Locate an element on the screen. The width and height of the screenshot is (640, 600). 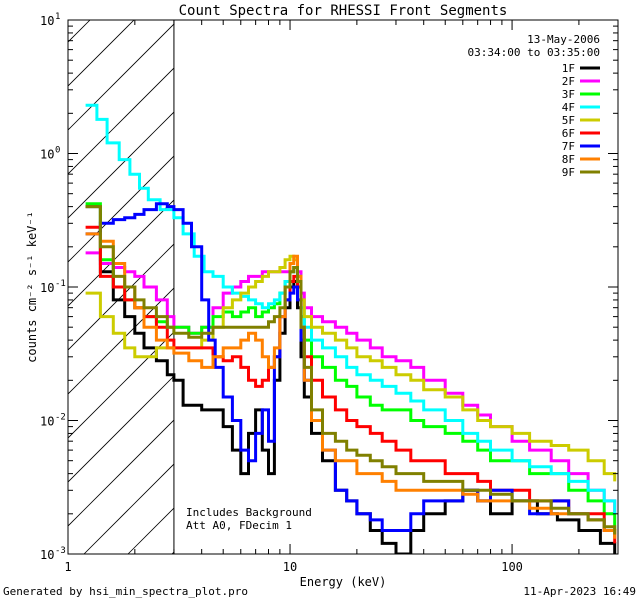
footer-generated-by: Generated by hsi_min_spectra_plot.pro is located at coordinates (125, 591).